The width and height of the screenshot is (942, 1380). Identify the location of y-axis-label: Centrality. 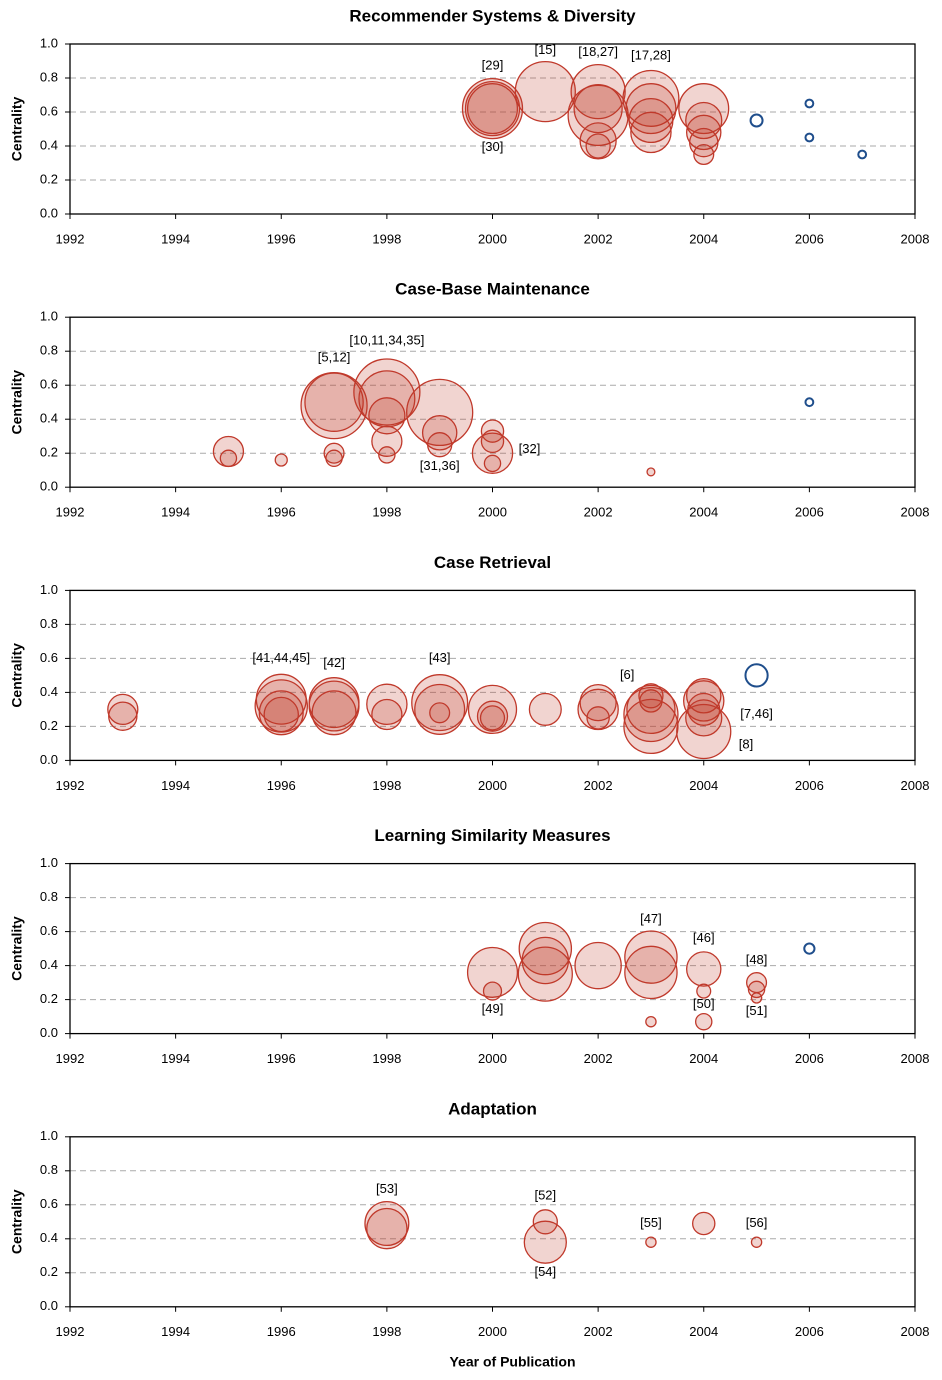
(17, 129).